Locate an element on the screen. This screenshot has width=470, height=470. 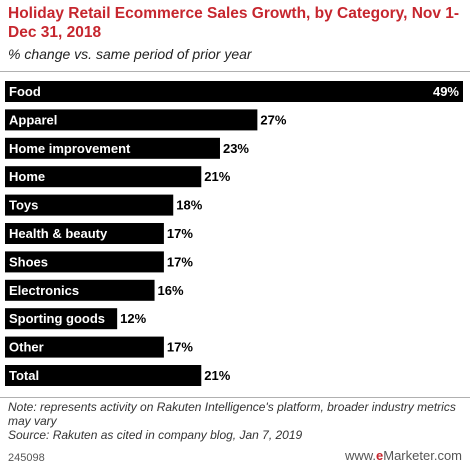
category-label: Other is located at coordinates (26, 347).